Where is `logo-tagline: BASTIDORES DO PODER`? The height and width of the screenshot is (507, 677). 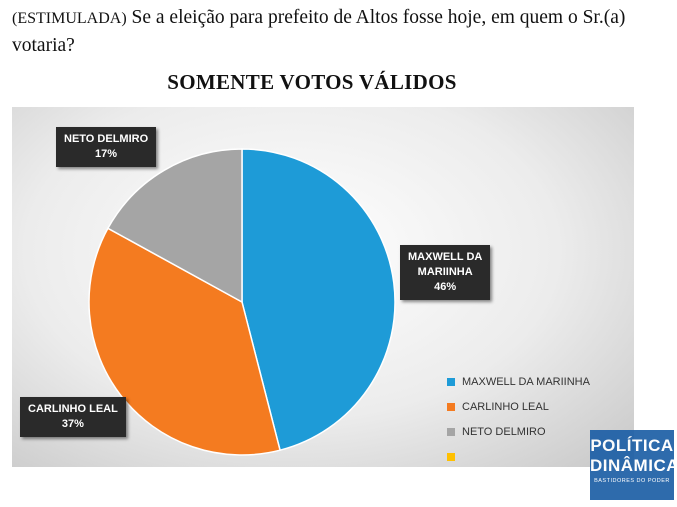
logo-tagline: BASTIDORES DO PODER is located at coordinates (632, 481).